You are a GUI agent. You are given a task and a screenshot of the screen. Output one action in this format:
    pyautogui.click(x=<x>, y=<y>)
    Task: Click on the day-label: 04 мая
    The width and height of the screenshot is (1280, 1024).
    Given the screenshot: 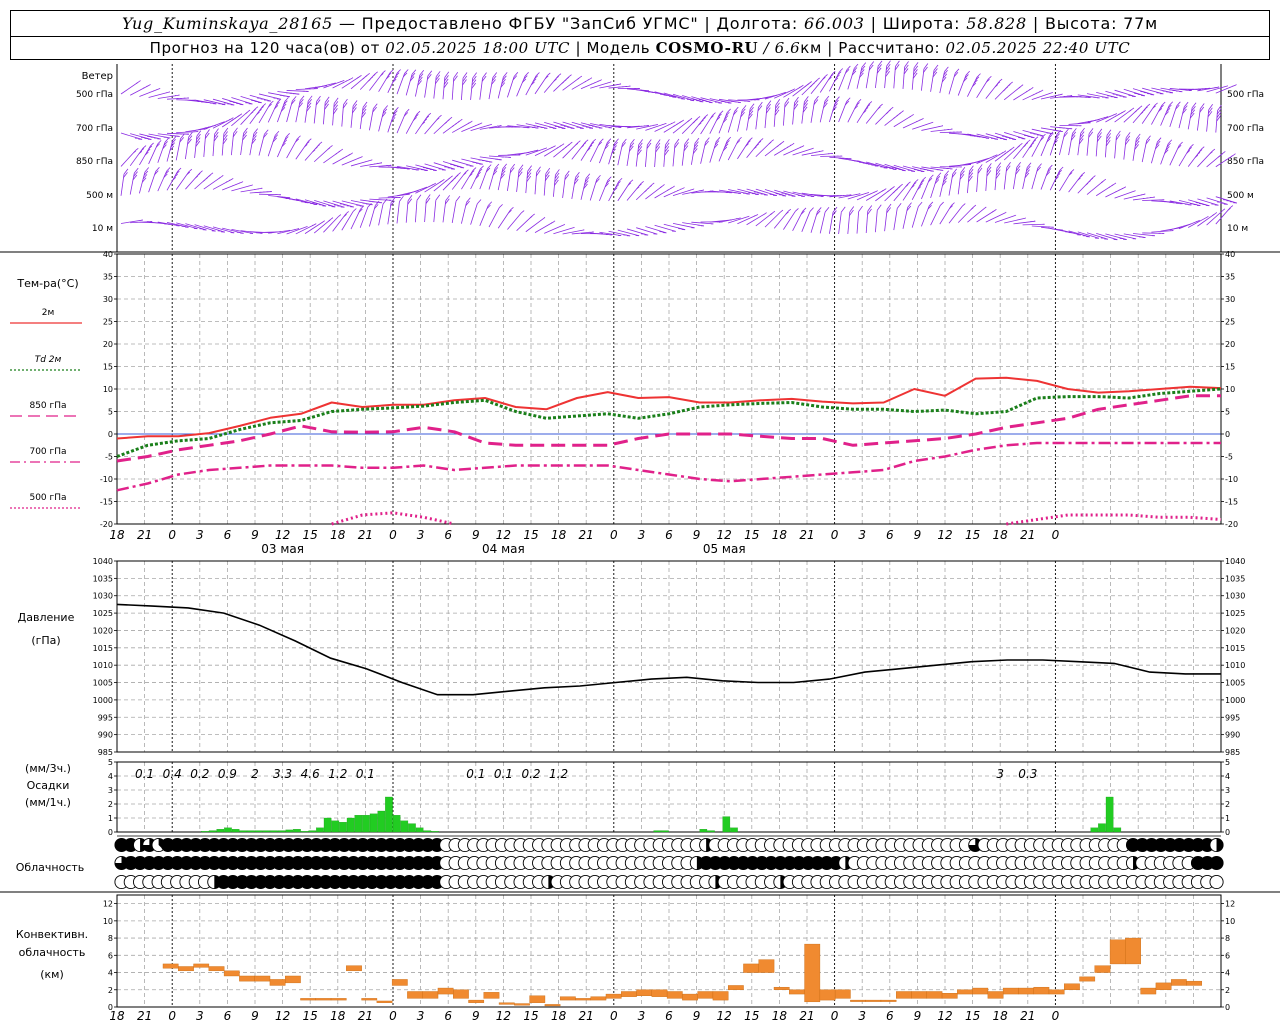 What is the action you would take?
    pyautogui.click(x=503, y=549)
    